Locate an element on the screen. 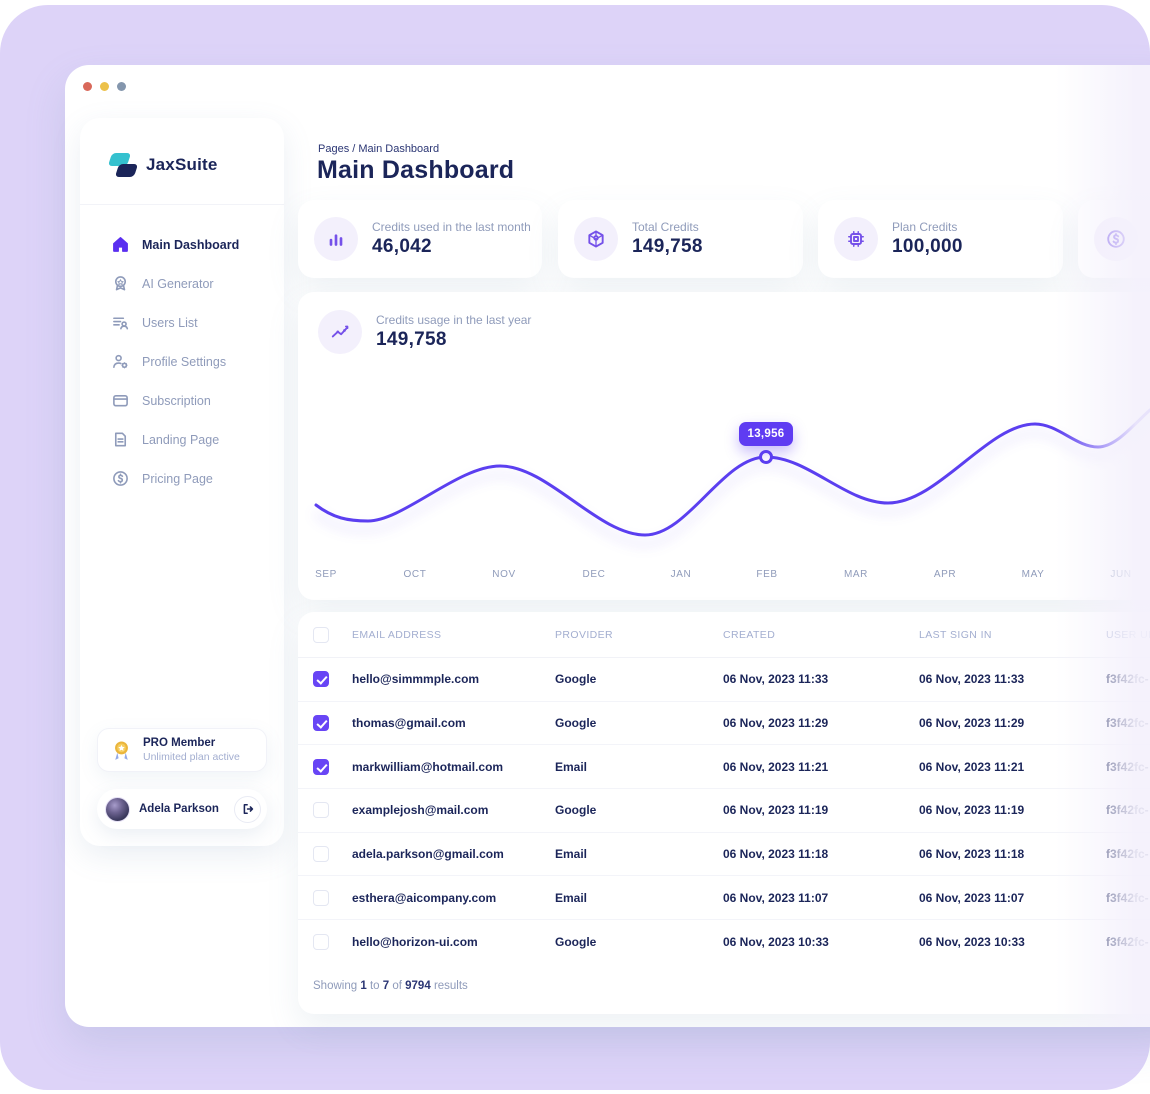 This screenshot has height=1094, width=1150. sidebar-item-profile-settings: Profile Settings is located at coordinates (182, 361).